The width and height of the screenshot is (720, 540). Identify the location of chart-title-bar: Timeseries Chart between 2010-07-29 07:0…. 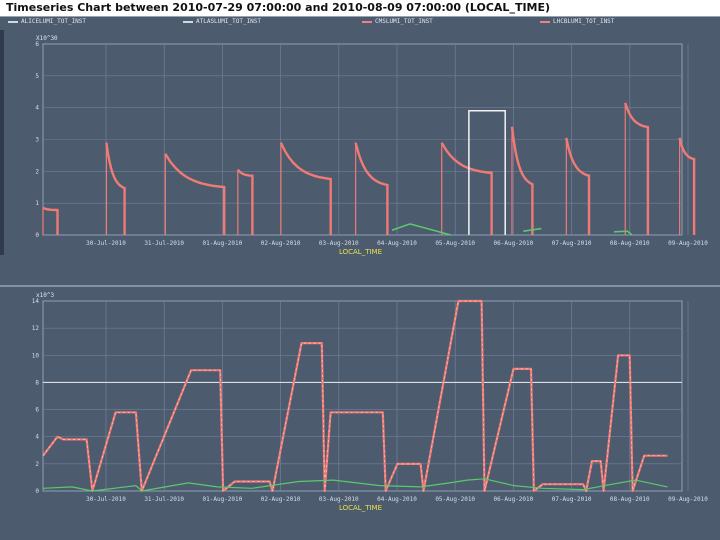
(360, 8).